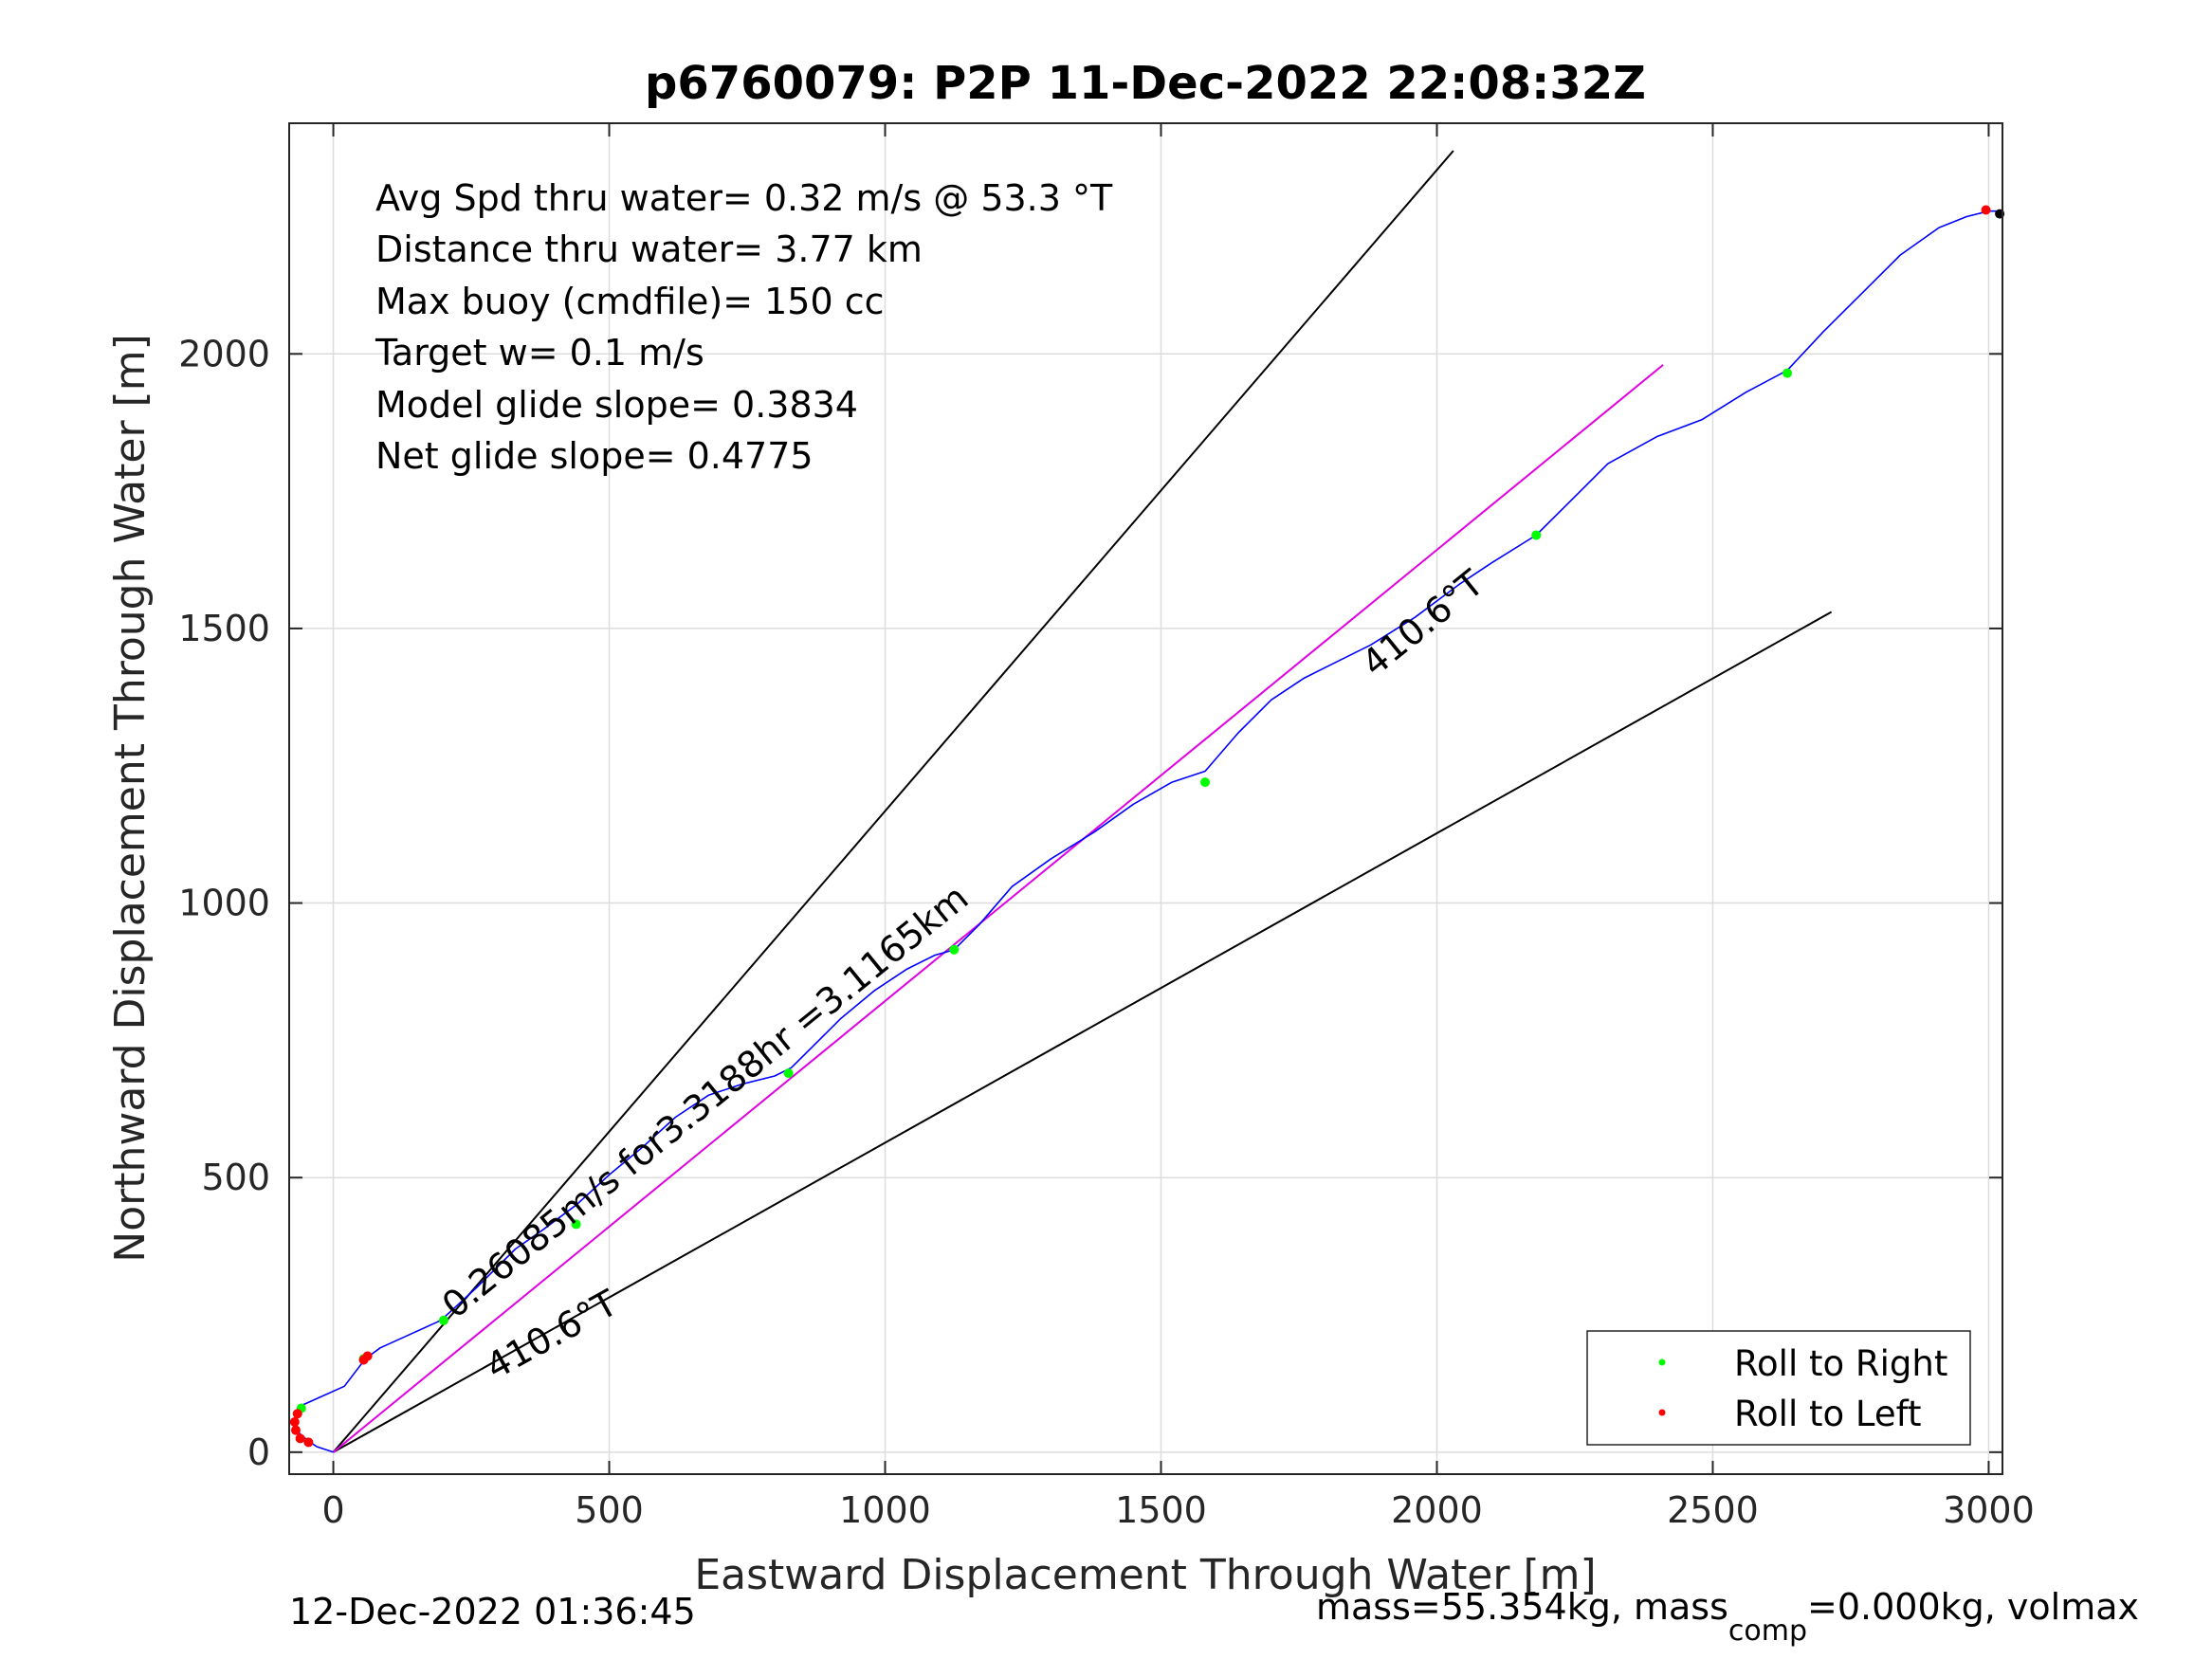 Image resolution: width=2212 pixels, height=1659 pixels. What do you see at coordinates (1522, 1607) in the screenshot?
I see `footer-mass-main: mass=55.354kg, mass` at bounding box center [1522, 1607].